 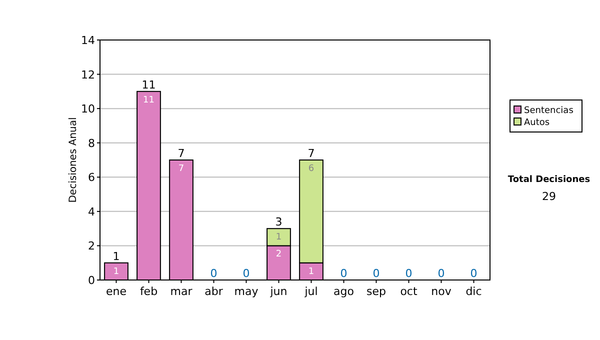 What do you see at coordinates (73, 160) in the screenshot?
I see `y-axis-title: Decisiones Anual` at bounding box center [73, 160].